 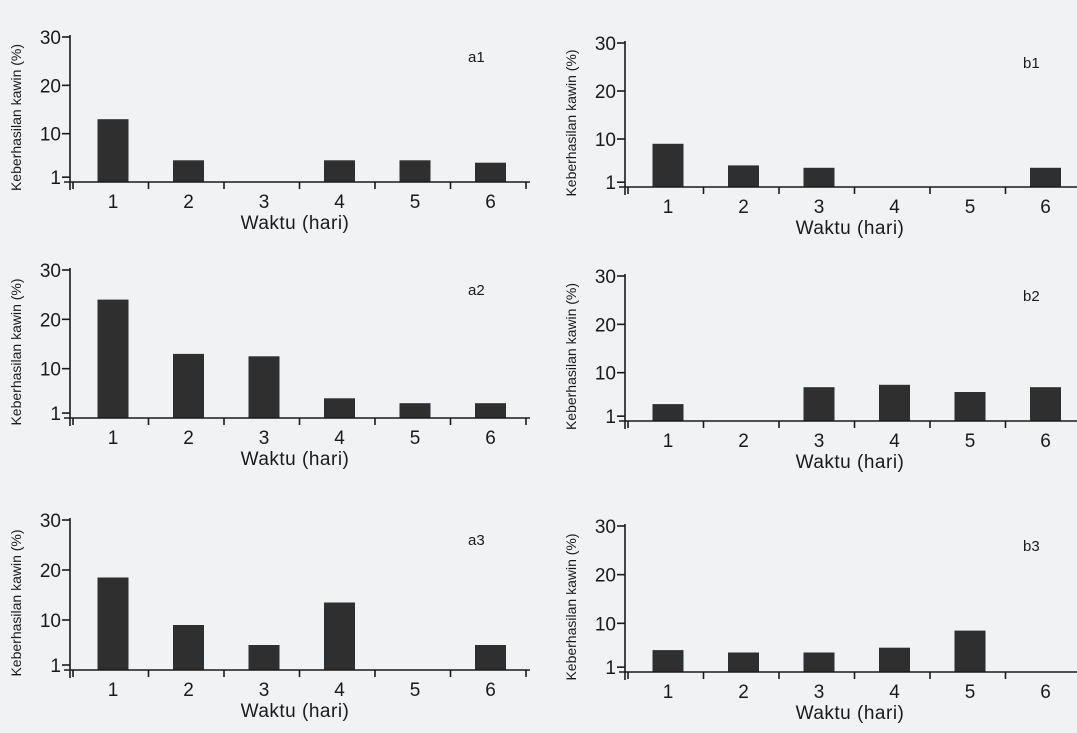 What do you see at coordinates (819, 692) in the screenshot?
I see `x-tick-label-b3-3: 3` at bounding box center [819, 692].